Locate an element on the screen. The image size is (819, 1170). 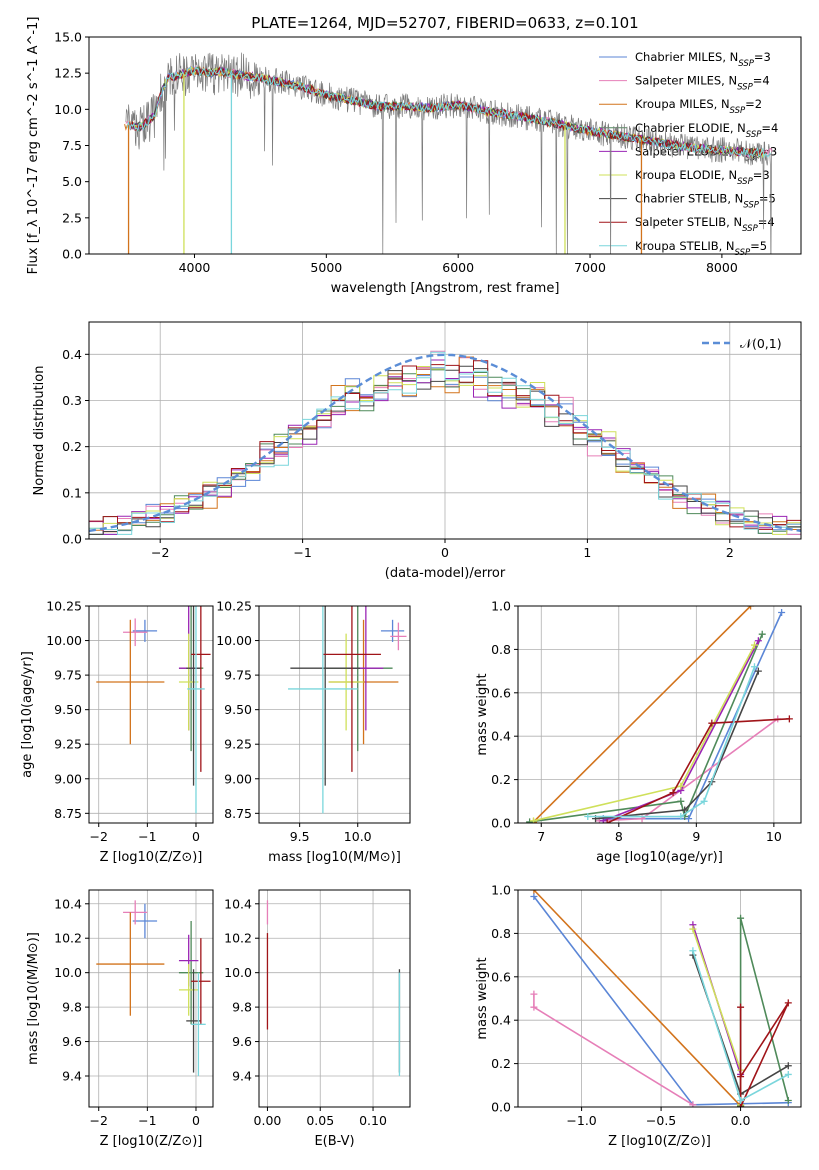
spectrum-y-tick-label: 15.0 is located at coordinates (68, 37).